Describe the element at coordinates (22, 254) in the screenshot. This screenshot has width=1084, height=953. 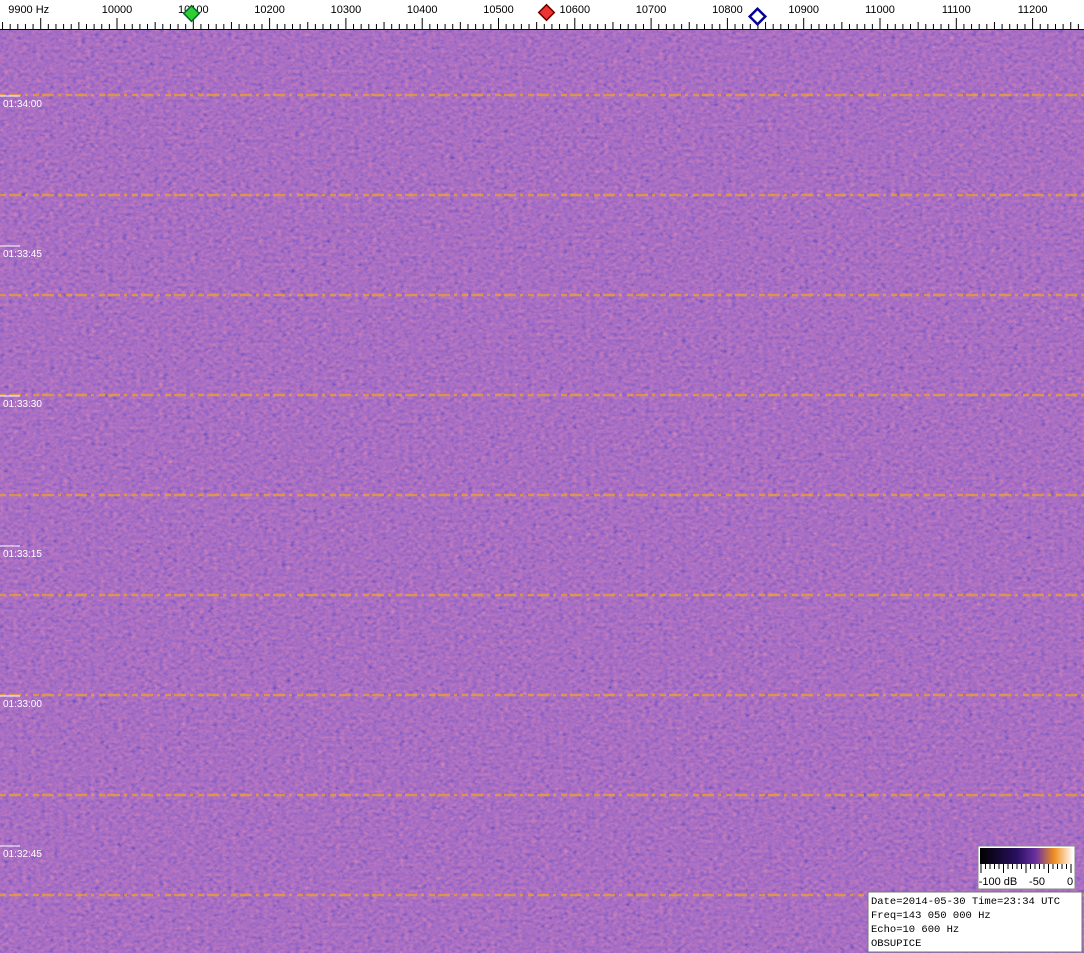
I see `time-label: 01:33:45` at that location.